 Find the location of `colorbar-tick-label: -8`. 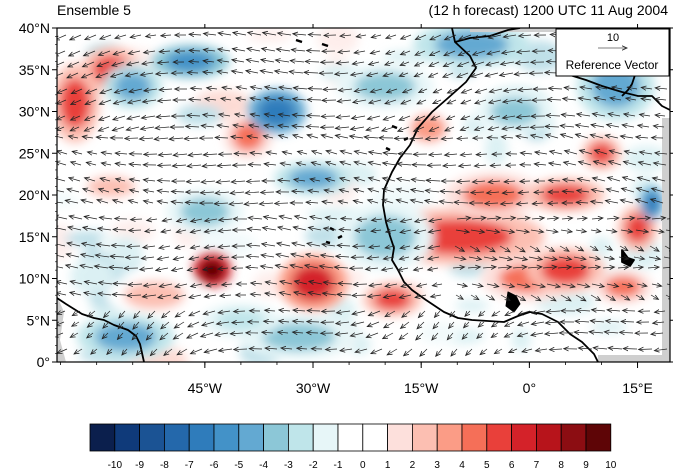

colorbar-tick-label: -8 is located at coordinates (164, 465).